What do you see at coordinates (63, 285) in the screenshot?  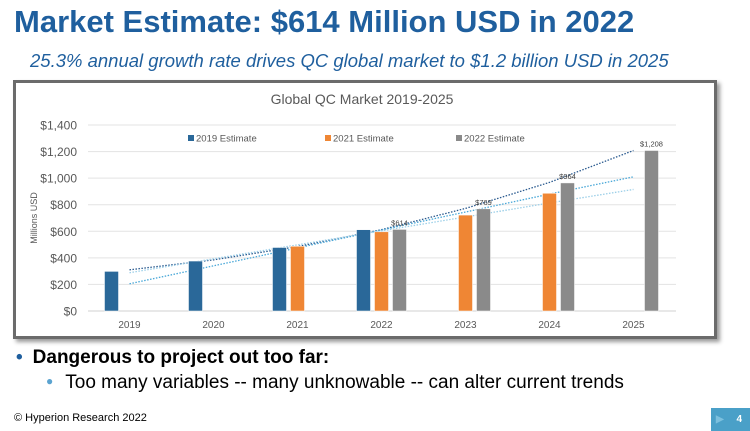 I see `y-tick-label: $200` at bounding box center [63, 285].